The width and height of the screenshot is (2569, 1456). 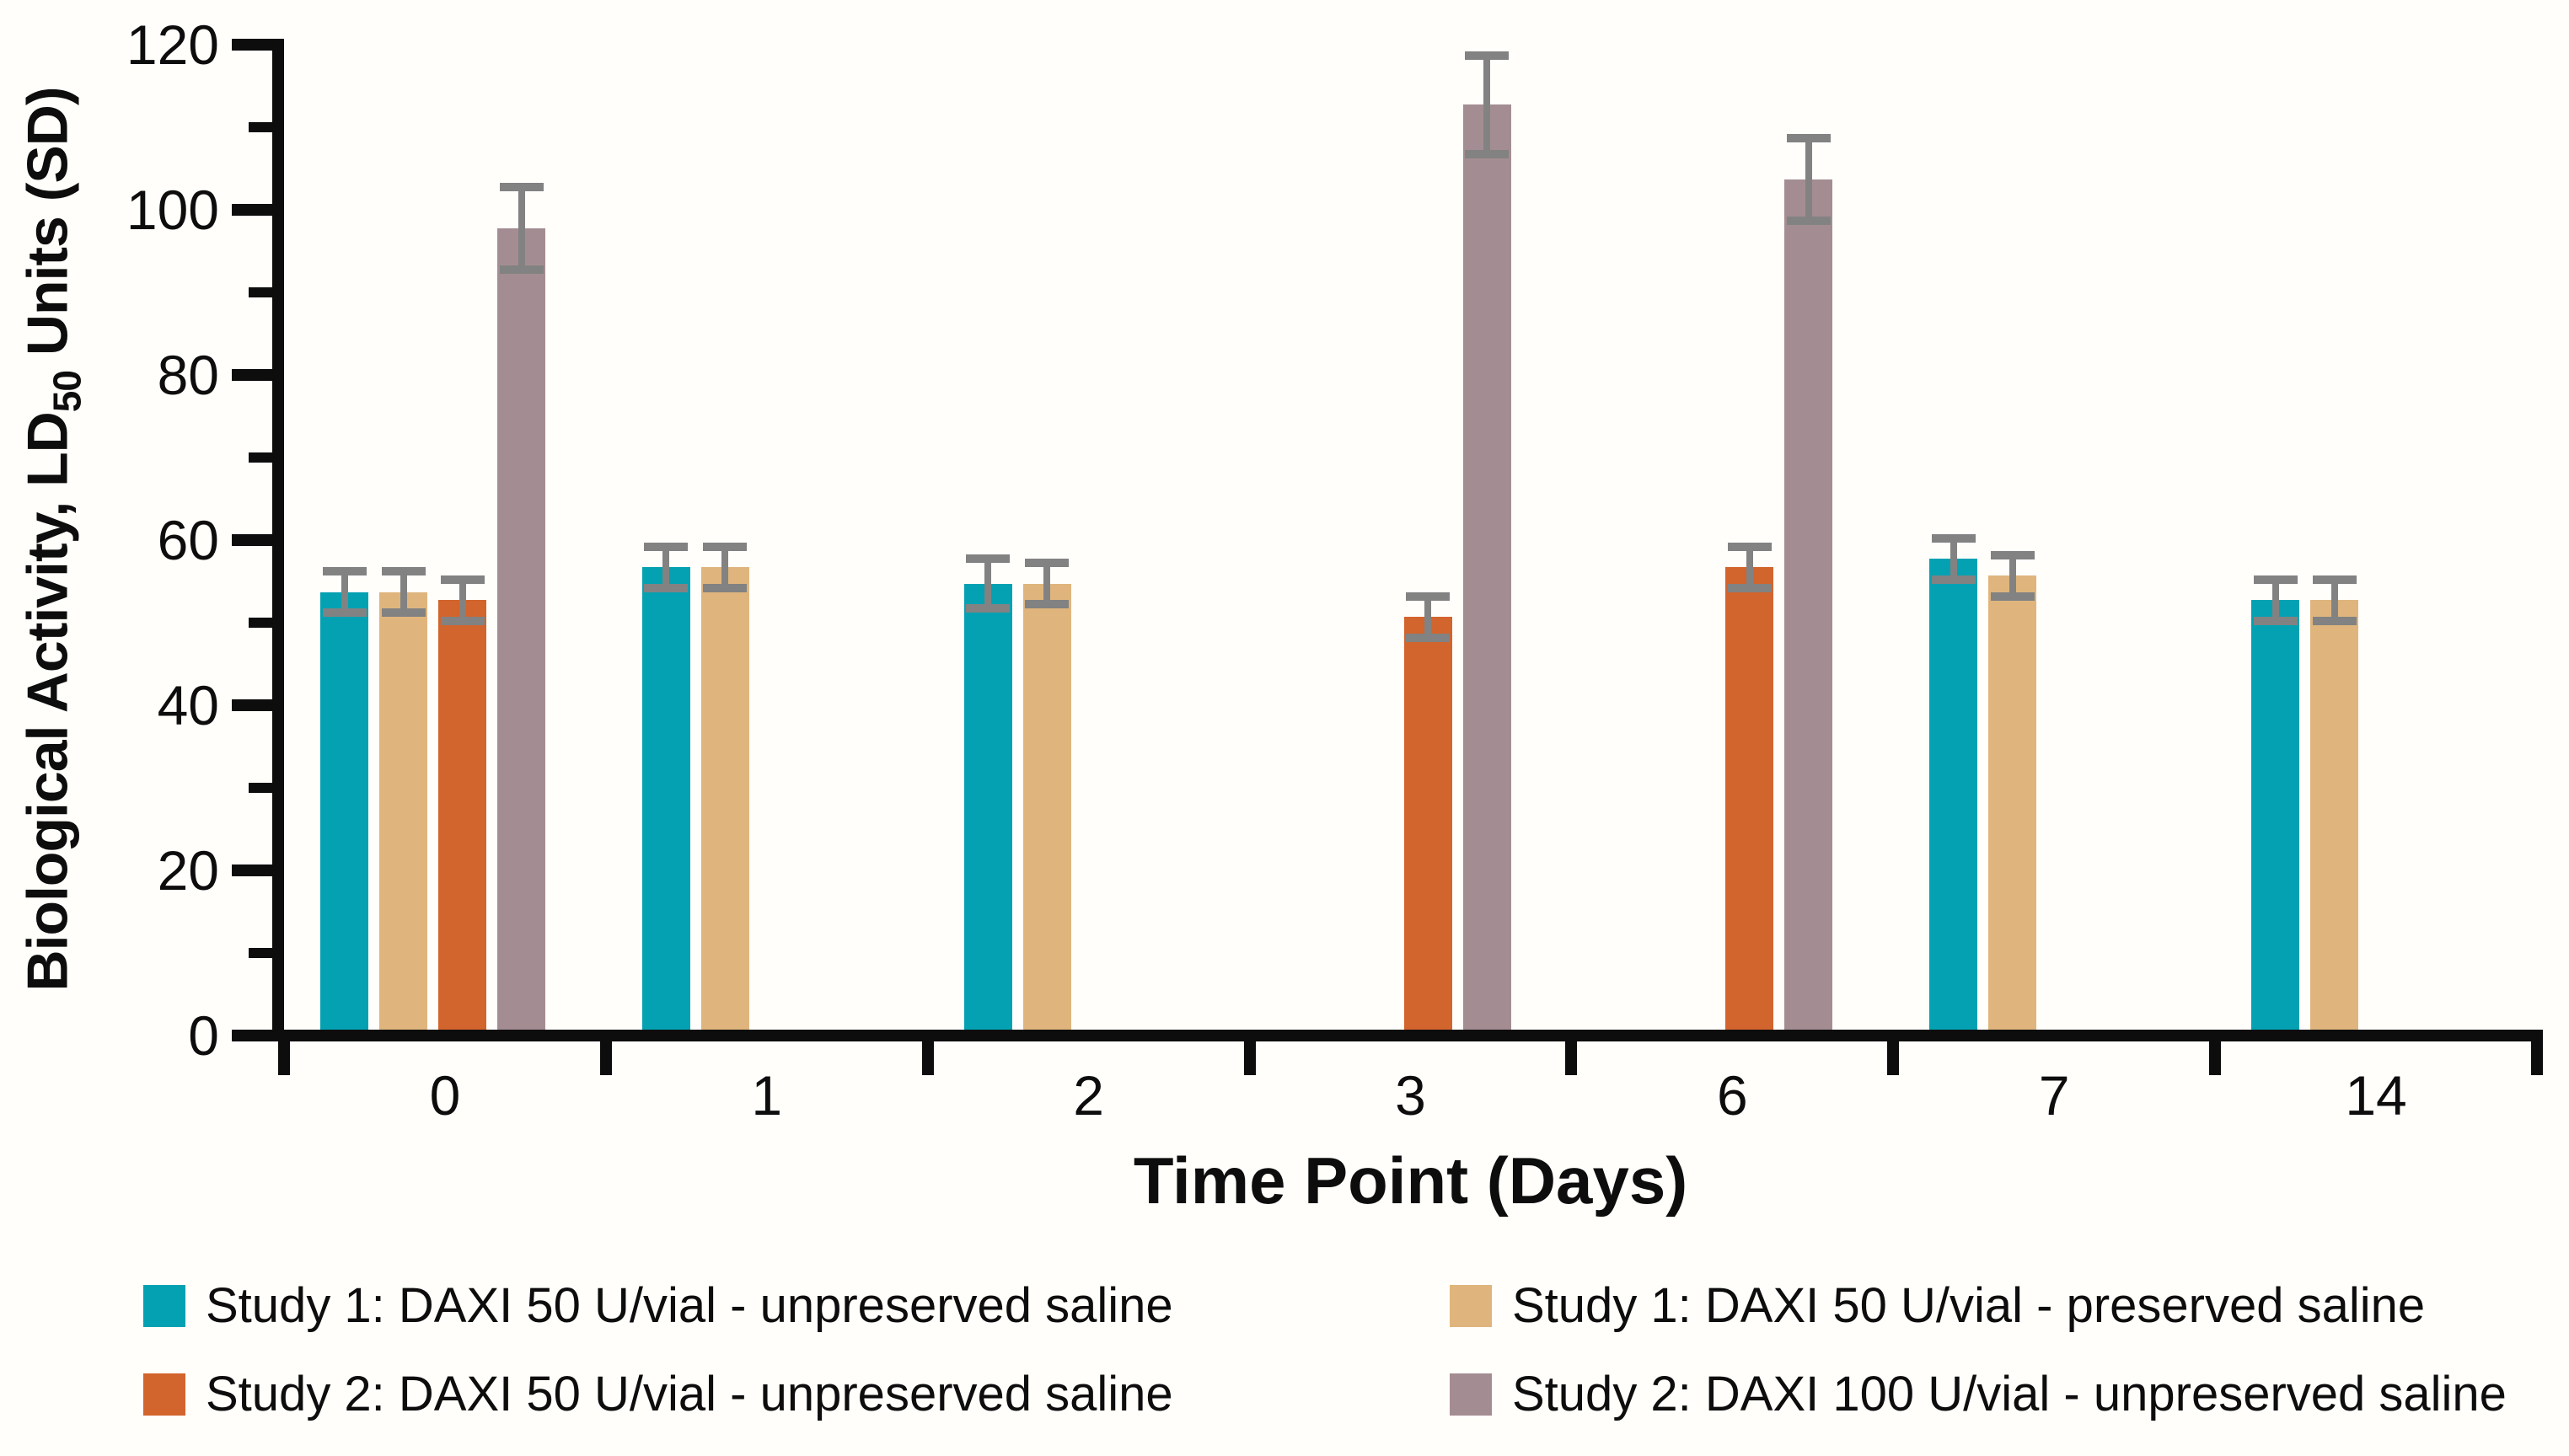 I want to click on y-tick-label: 60, so click(x=188, y=540).